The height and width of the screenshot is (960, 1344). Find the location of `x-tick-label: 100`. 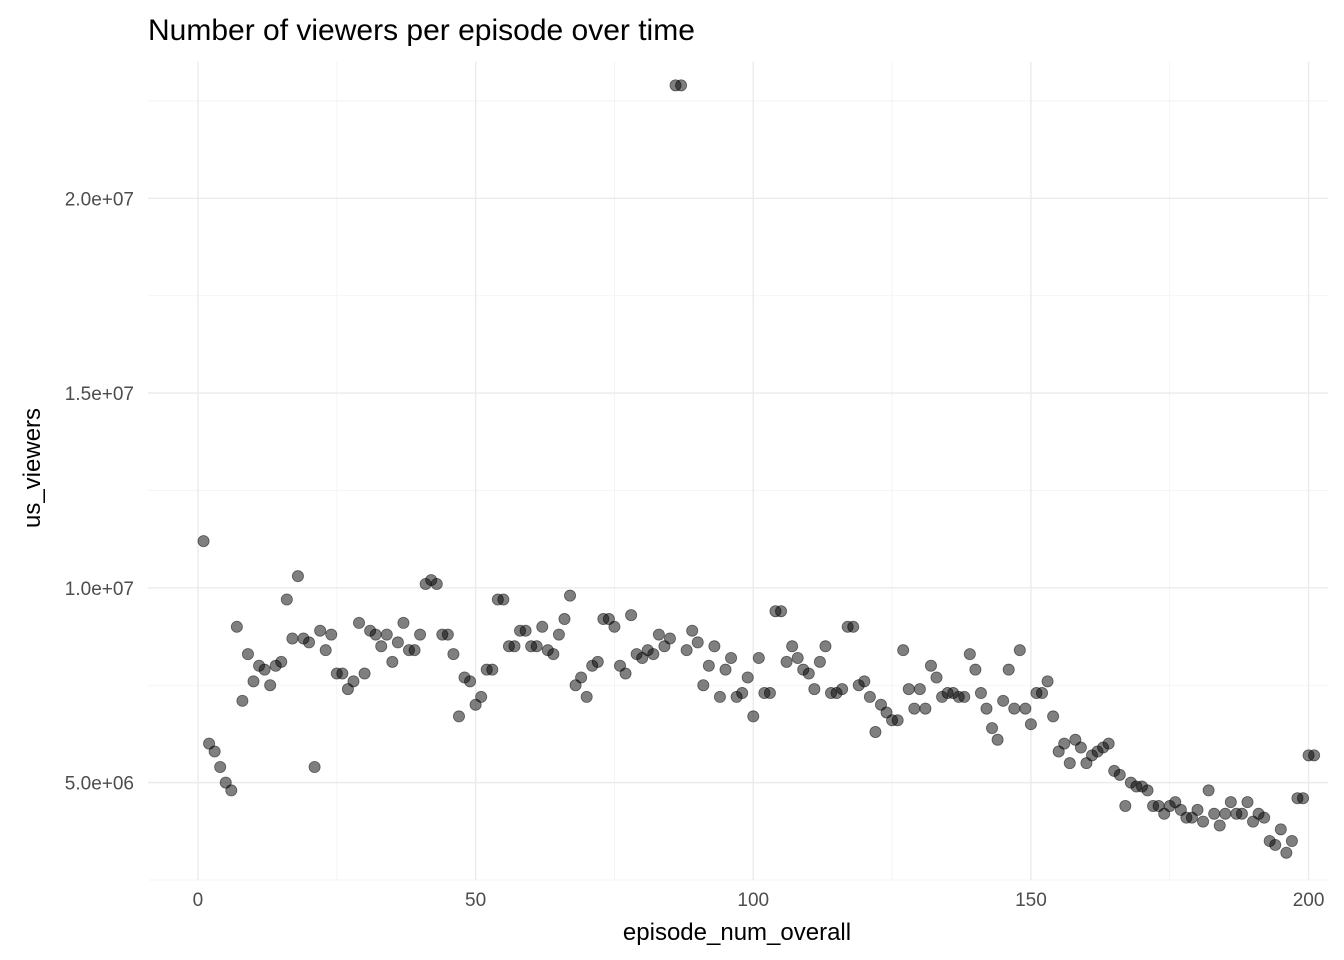

x-tick-label: 100 is located at coordinates (753, 900).